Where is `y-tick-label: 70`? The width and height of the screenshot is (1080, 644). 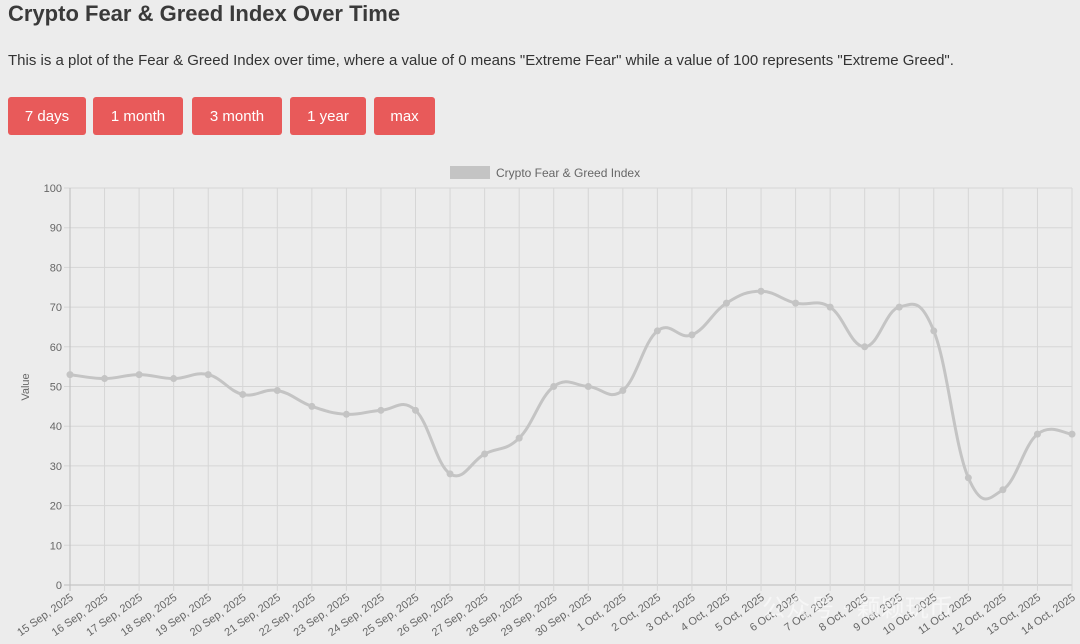
y-tick-label: 70 is located at coordinates (56, 308).